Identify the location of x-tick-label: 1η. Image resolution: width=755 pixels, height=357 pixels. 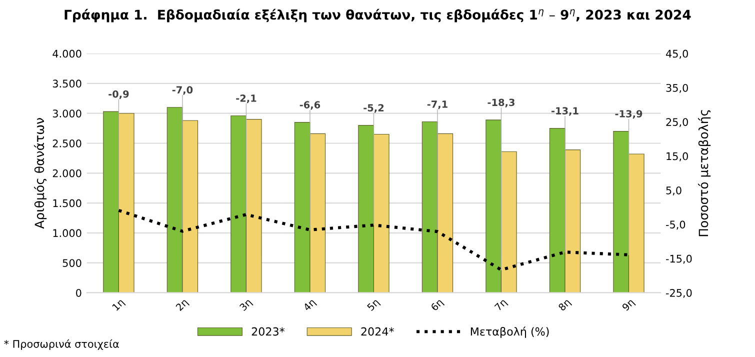
(119, 305).